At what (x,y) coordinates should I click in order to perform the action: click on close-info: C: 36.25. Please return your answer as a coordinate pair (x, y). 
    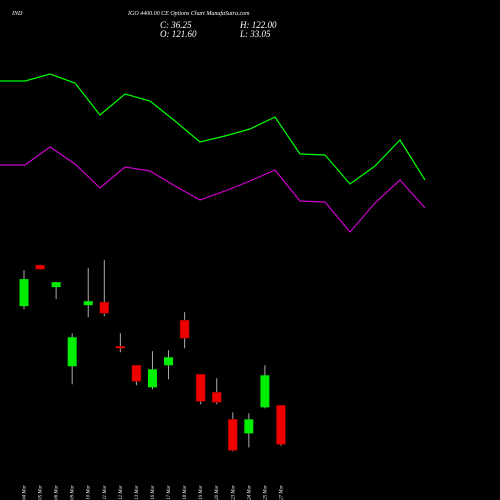
    Looking at the image, I should click on (176, 25).